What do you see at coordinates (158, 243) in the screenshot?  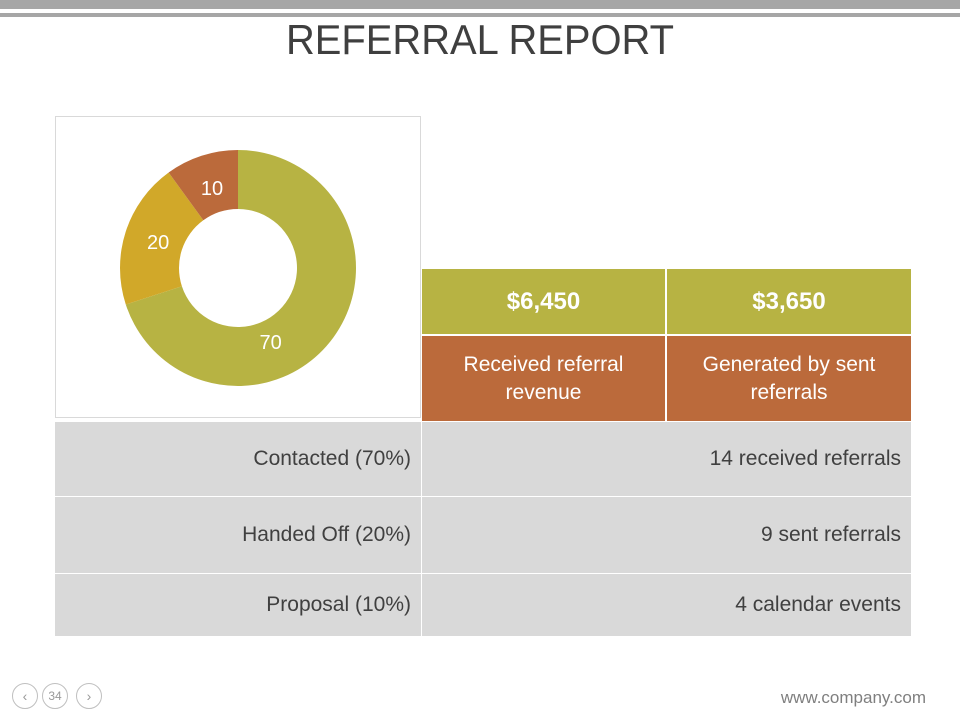 I see `data-label: 20` at bounding box center [158, 243].